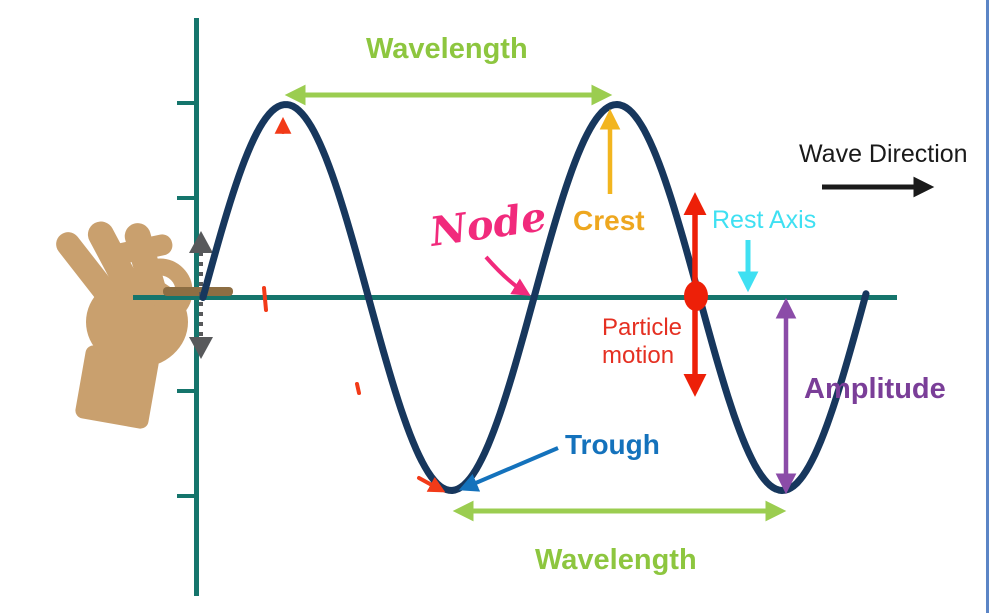 The height and width of the screenshot is (613, 995). I want to click on hand-index-finger, so click(136, 250).